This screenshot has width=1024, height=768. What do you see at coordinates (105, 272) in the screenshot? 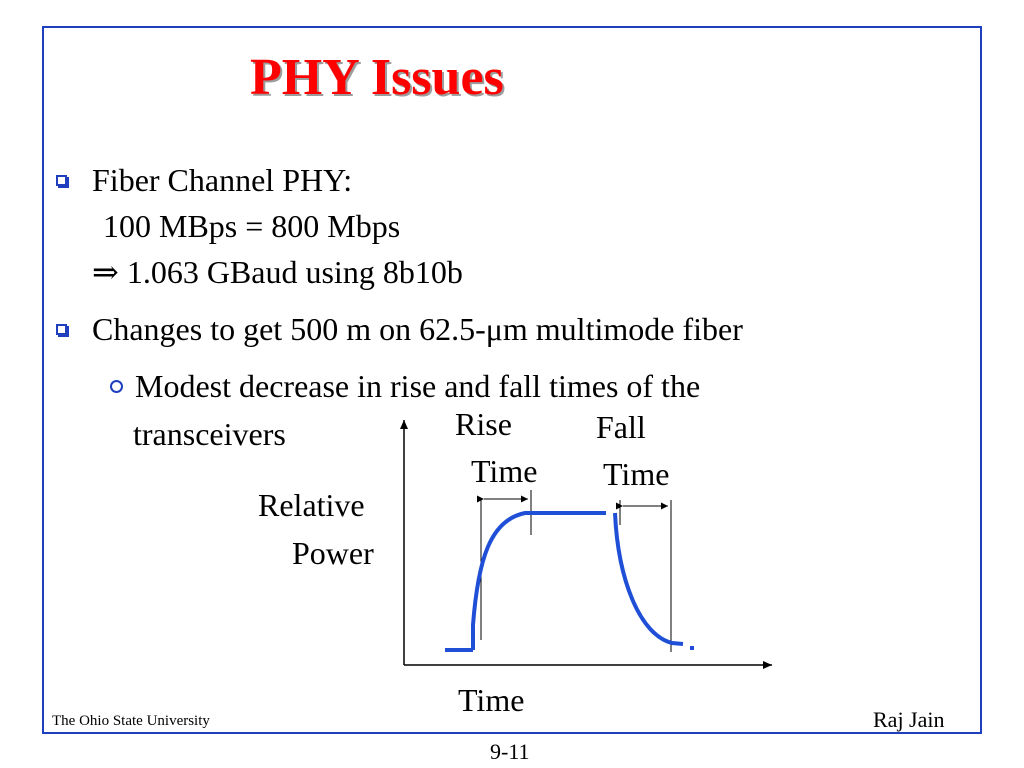
I see `implies-arrow-icon: ⇒` at bounding box center [105, 272].